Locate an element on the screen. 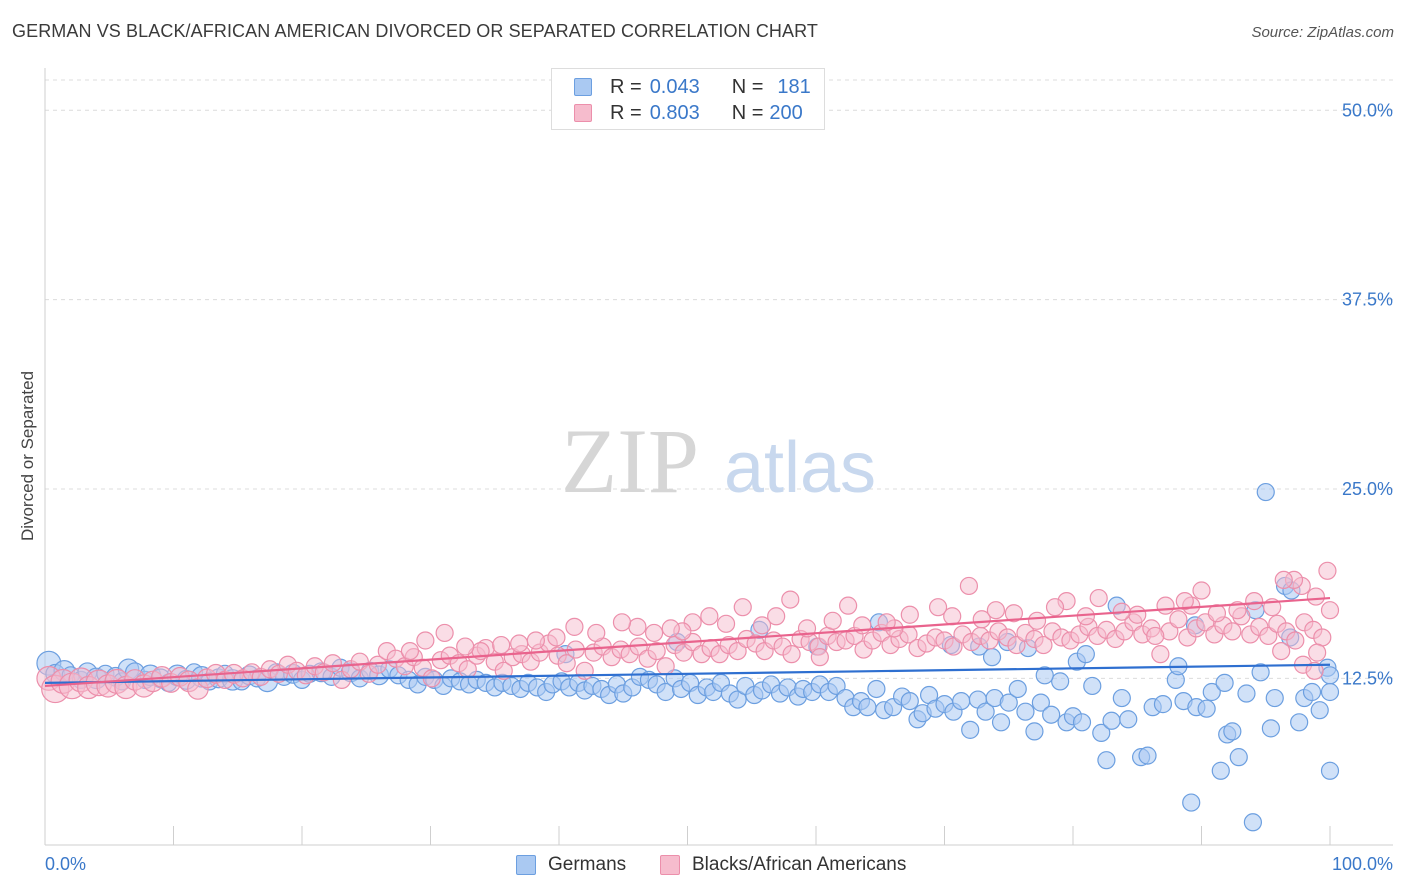 The height and width of the screenshot is (892, 1406). trend-lines is located at coordinates (687, 642).